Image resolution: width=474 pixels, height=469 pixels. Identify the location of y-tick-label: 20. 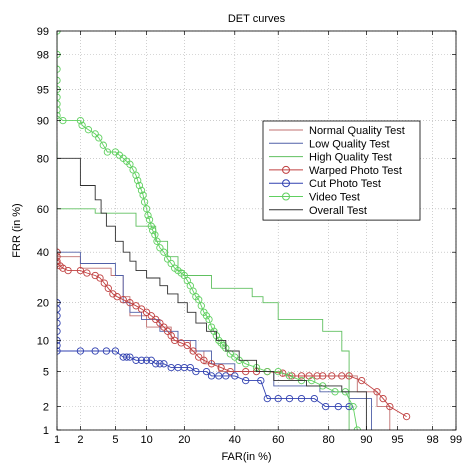
(43, 304).